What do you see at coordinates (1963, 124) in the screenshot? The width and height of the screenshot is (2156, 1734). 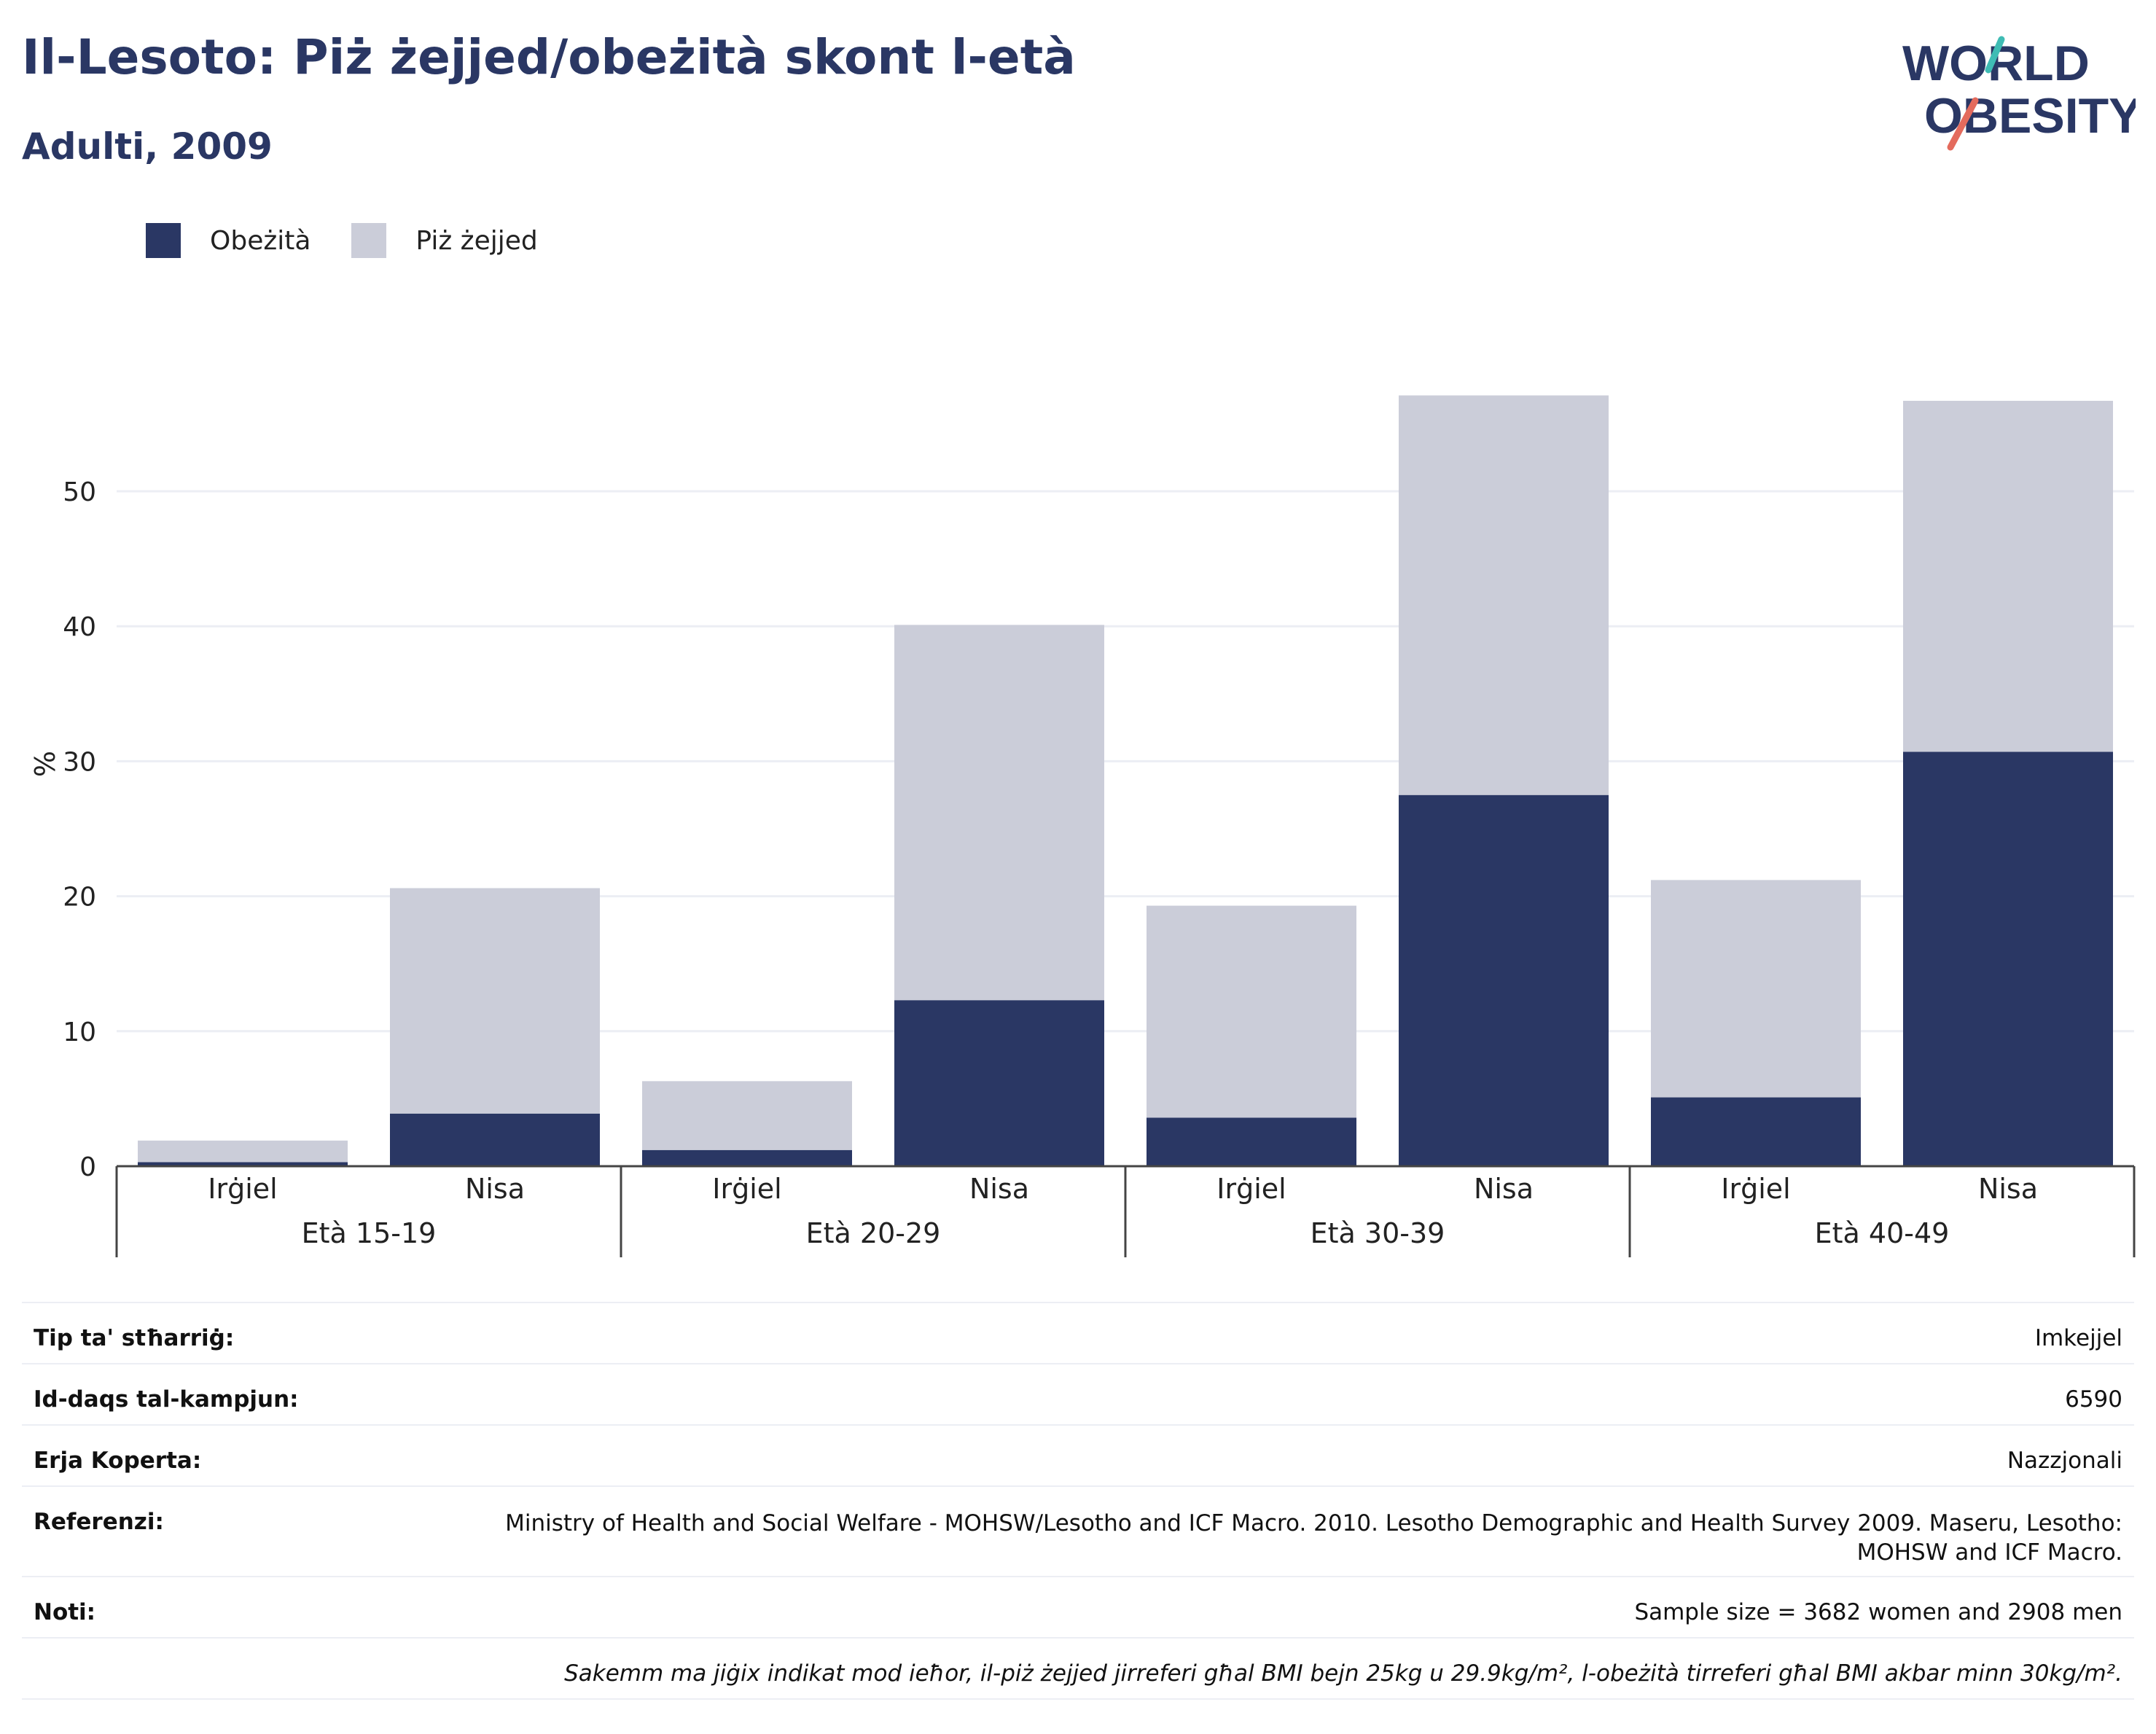 I see `logo-slash-coral` at bounding box center [1963, 124].